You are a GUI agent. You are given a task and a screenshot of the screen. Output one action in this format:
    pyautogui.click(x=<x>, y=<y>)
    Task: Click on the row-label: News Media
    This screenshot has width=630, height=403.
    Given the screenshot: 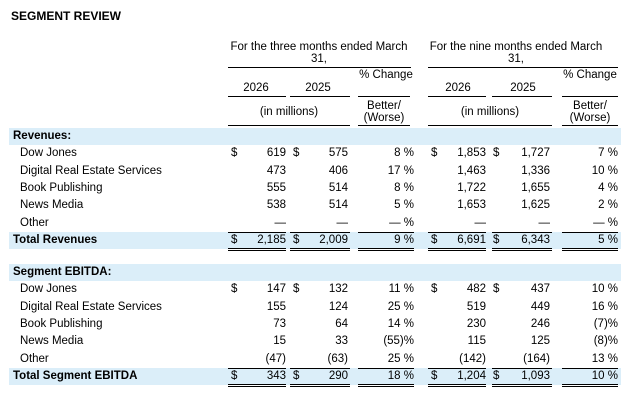 What is the action you would take?
    pyautogui.click(x=52, y=205)
    